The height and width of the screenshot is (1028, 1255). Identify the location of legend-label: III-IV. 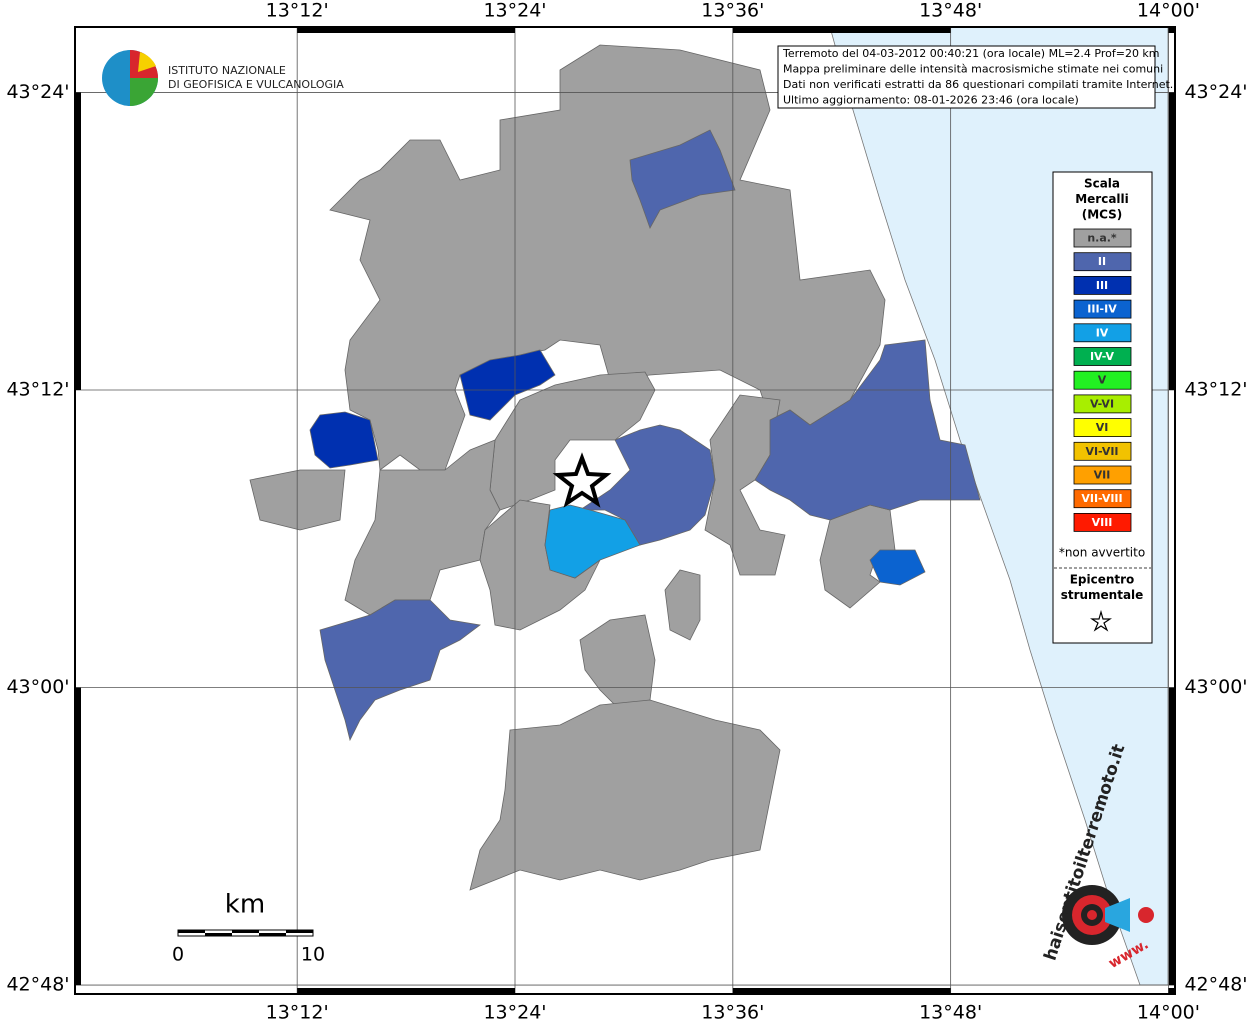
(1102, 309).